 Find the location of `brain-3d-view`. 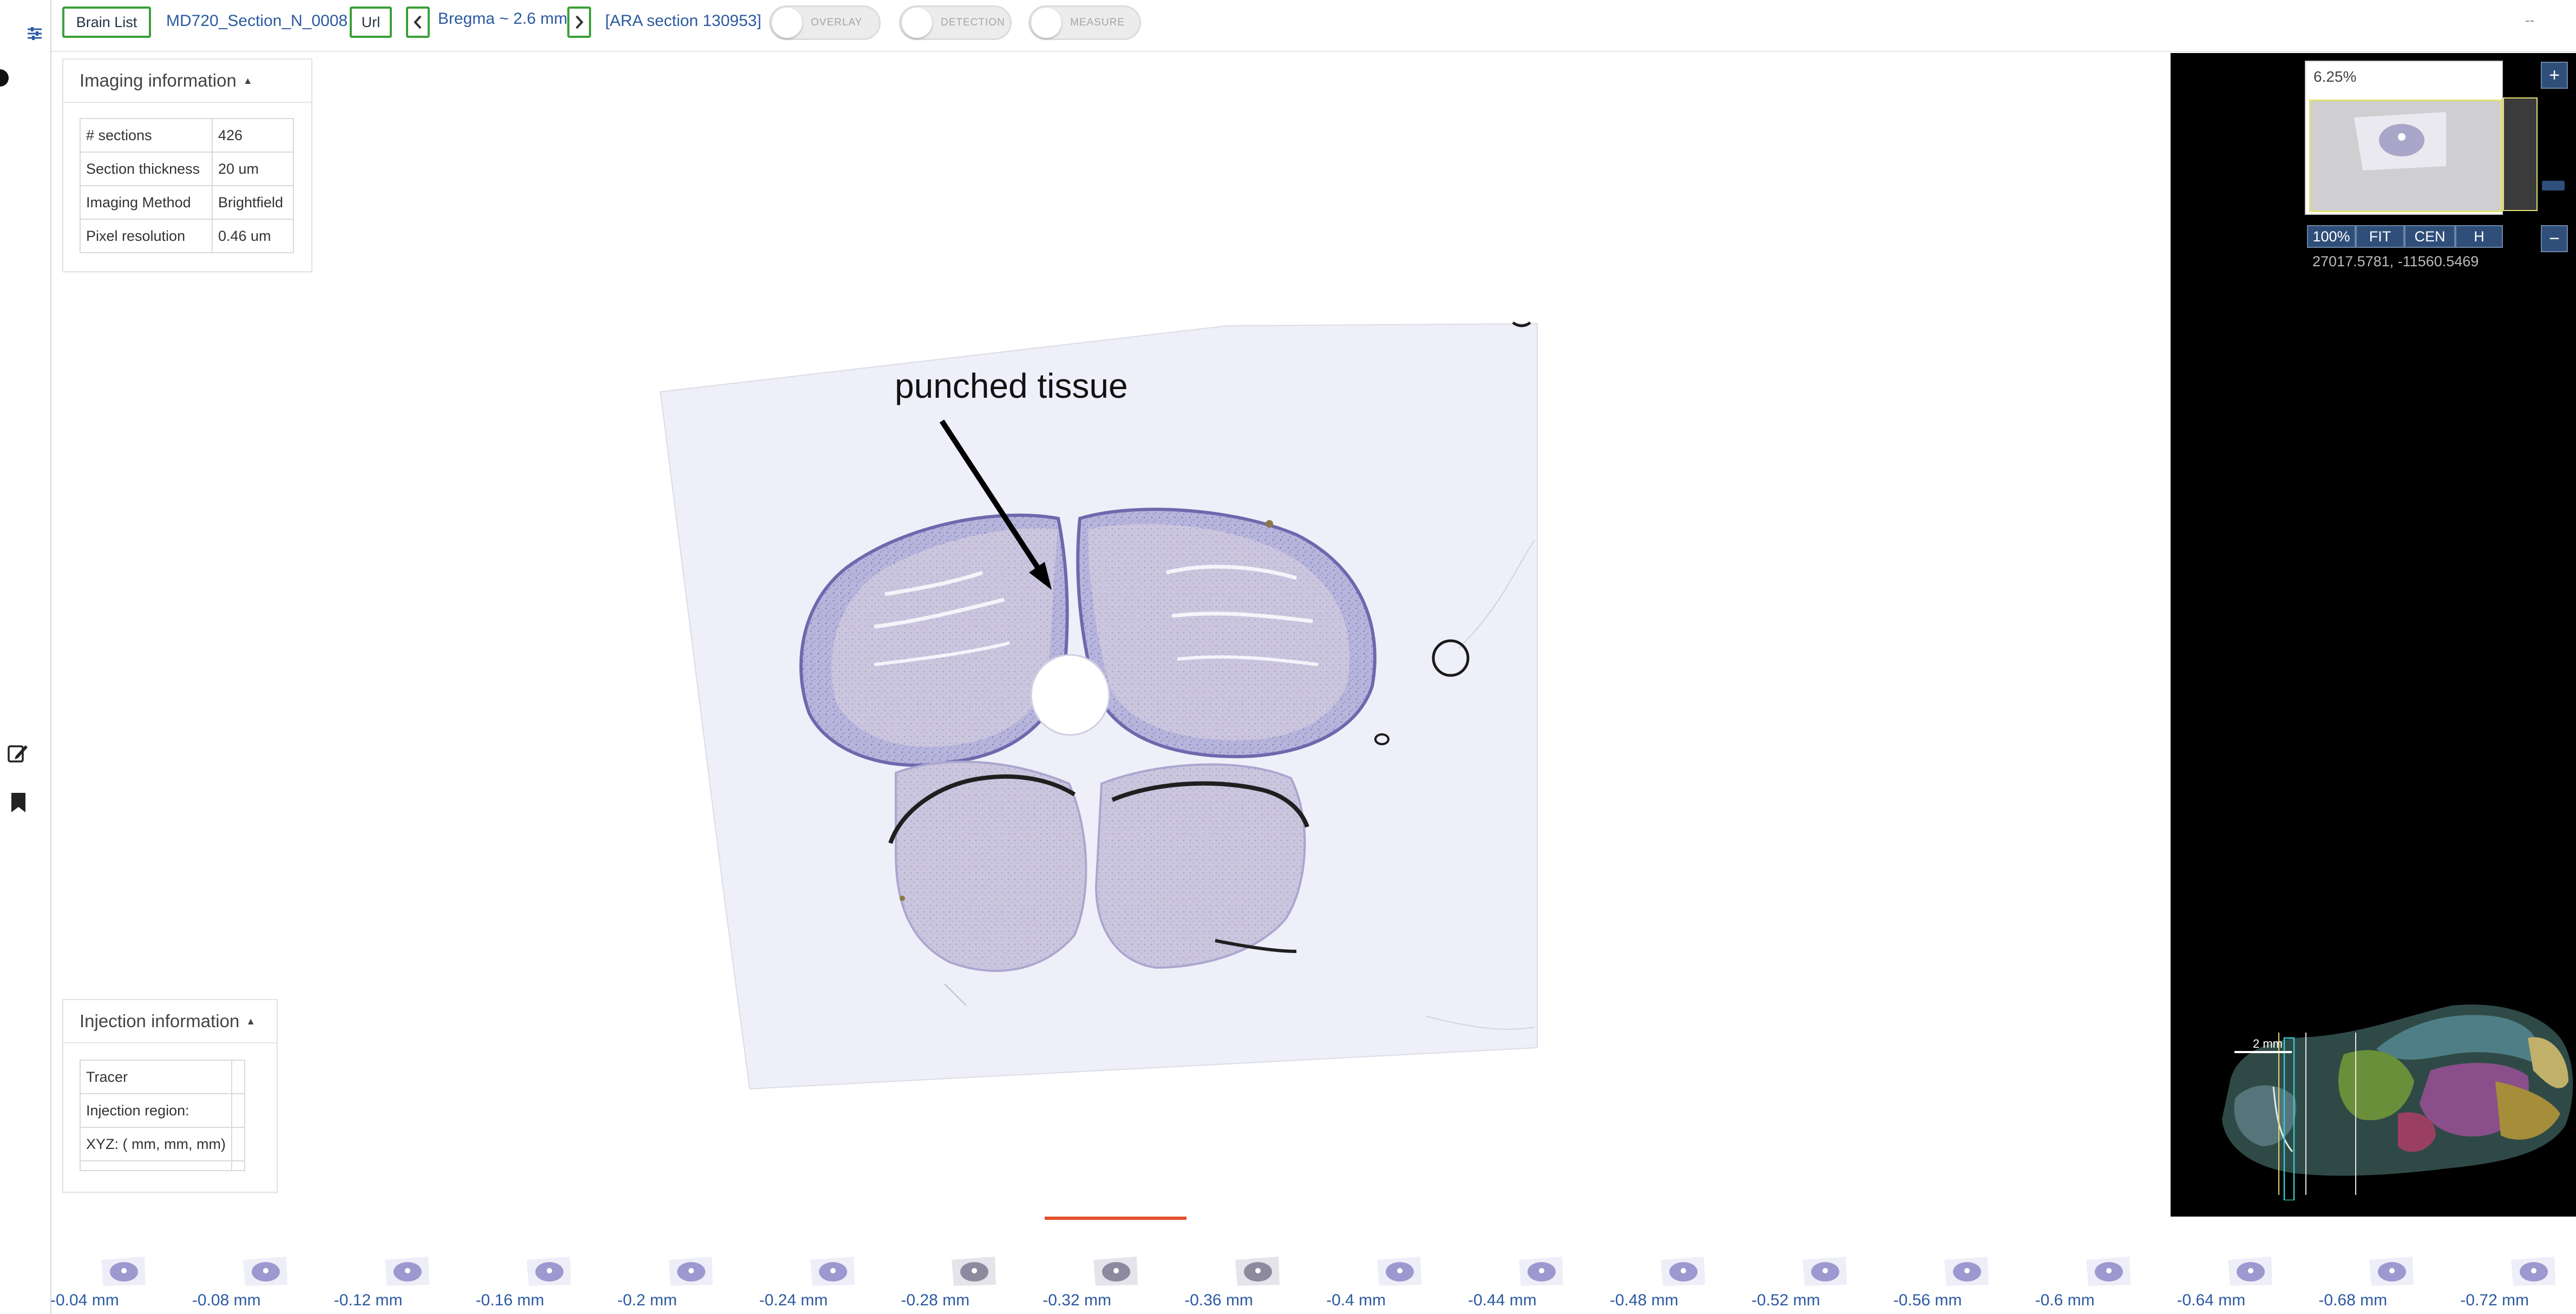

brain-3d-view is located at coordinates (2374, 1086).